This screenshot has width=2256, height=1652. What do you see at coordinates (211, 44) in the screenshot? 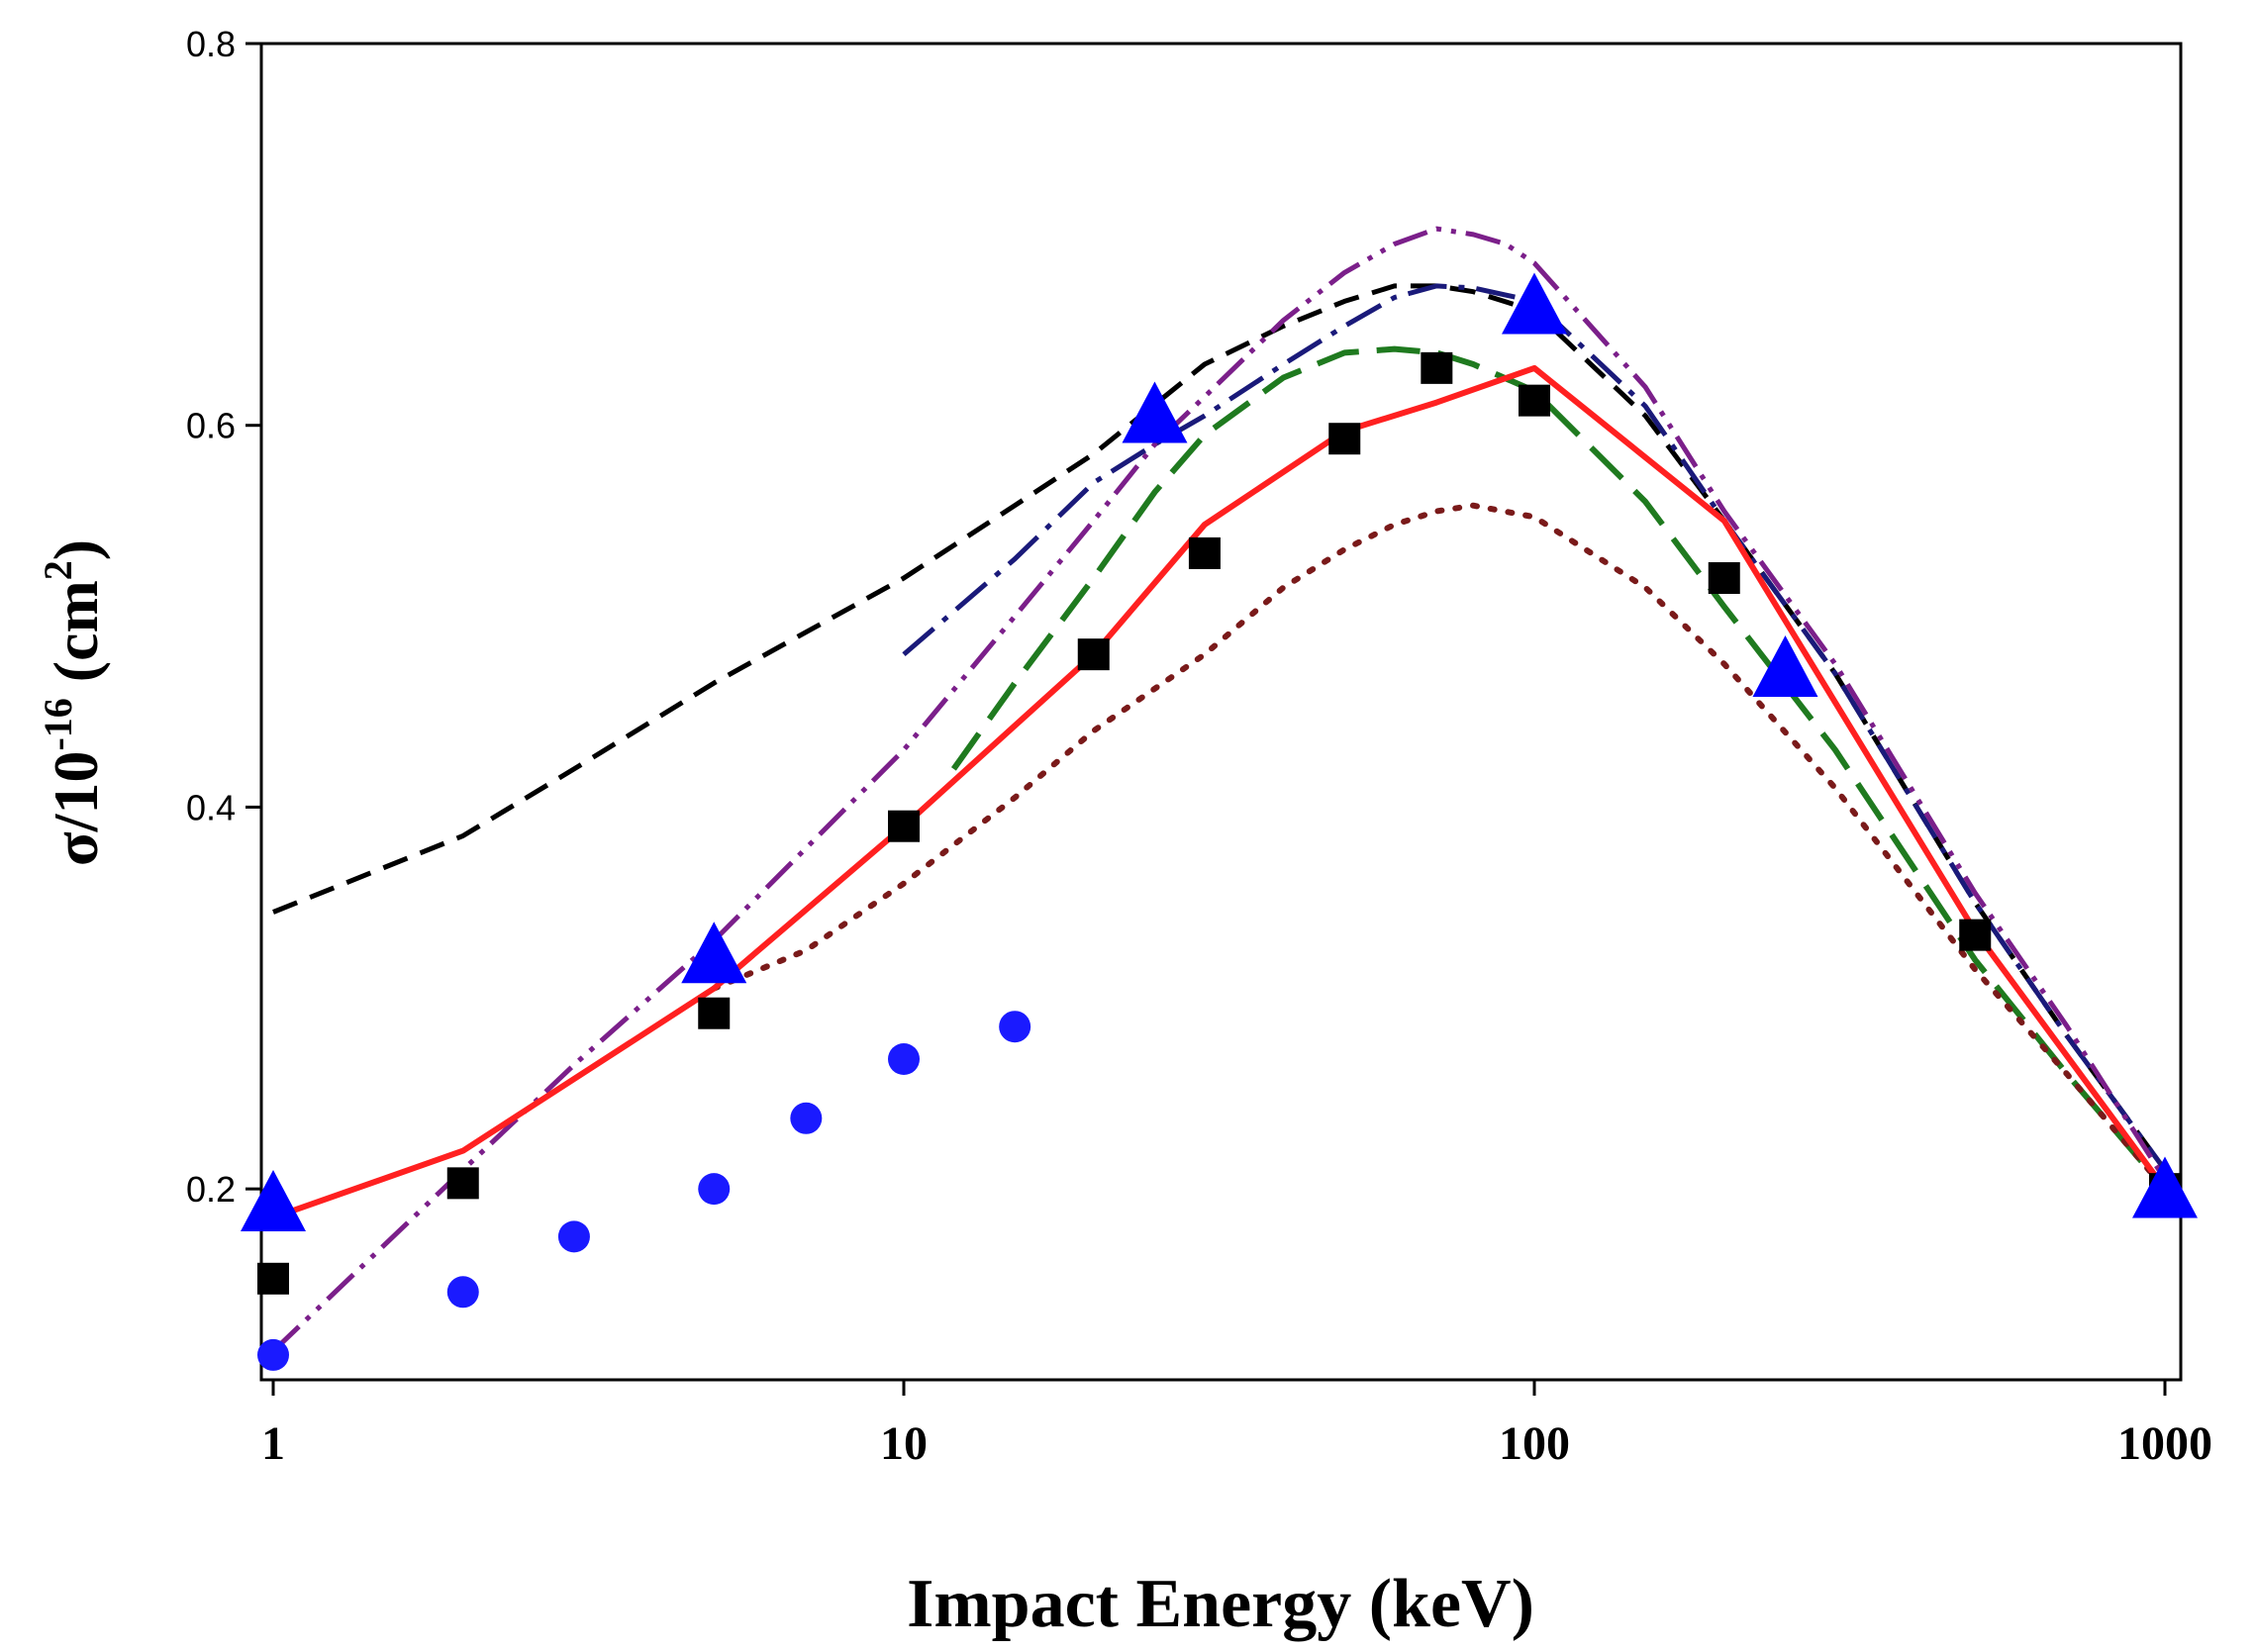
I see `y-tick-label: 0.8` at bounding box center [211, 44].